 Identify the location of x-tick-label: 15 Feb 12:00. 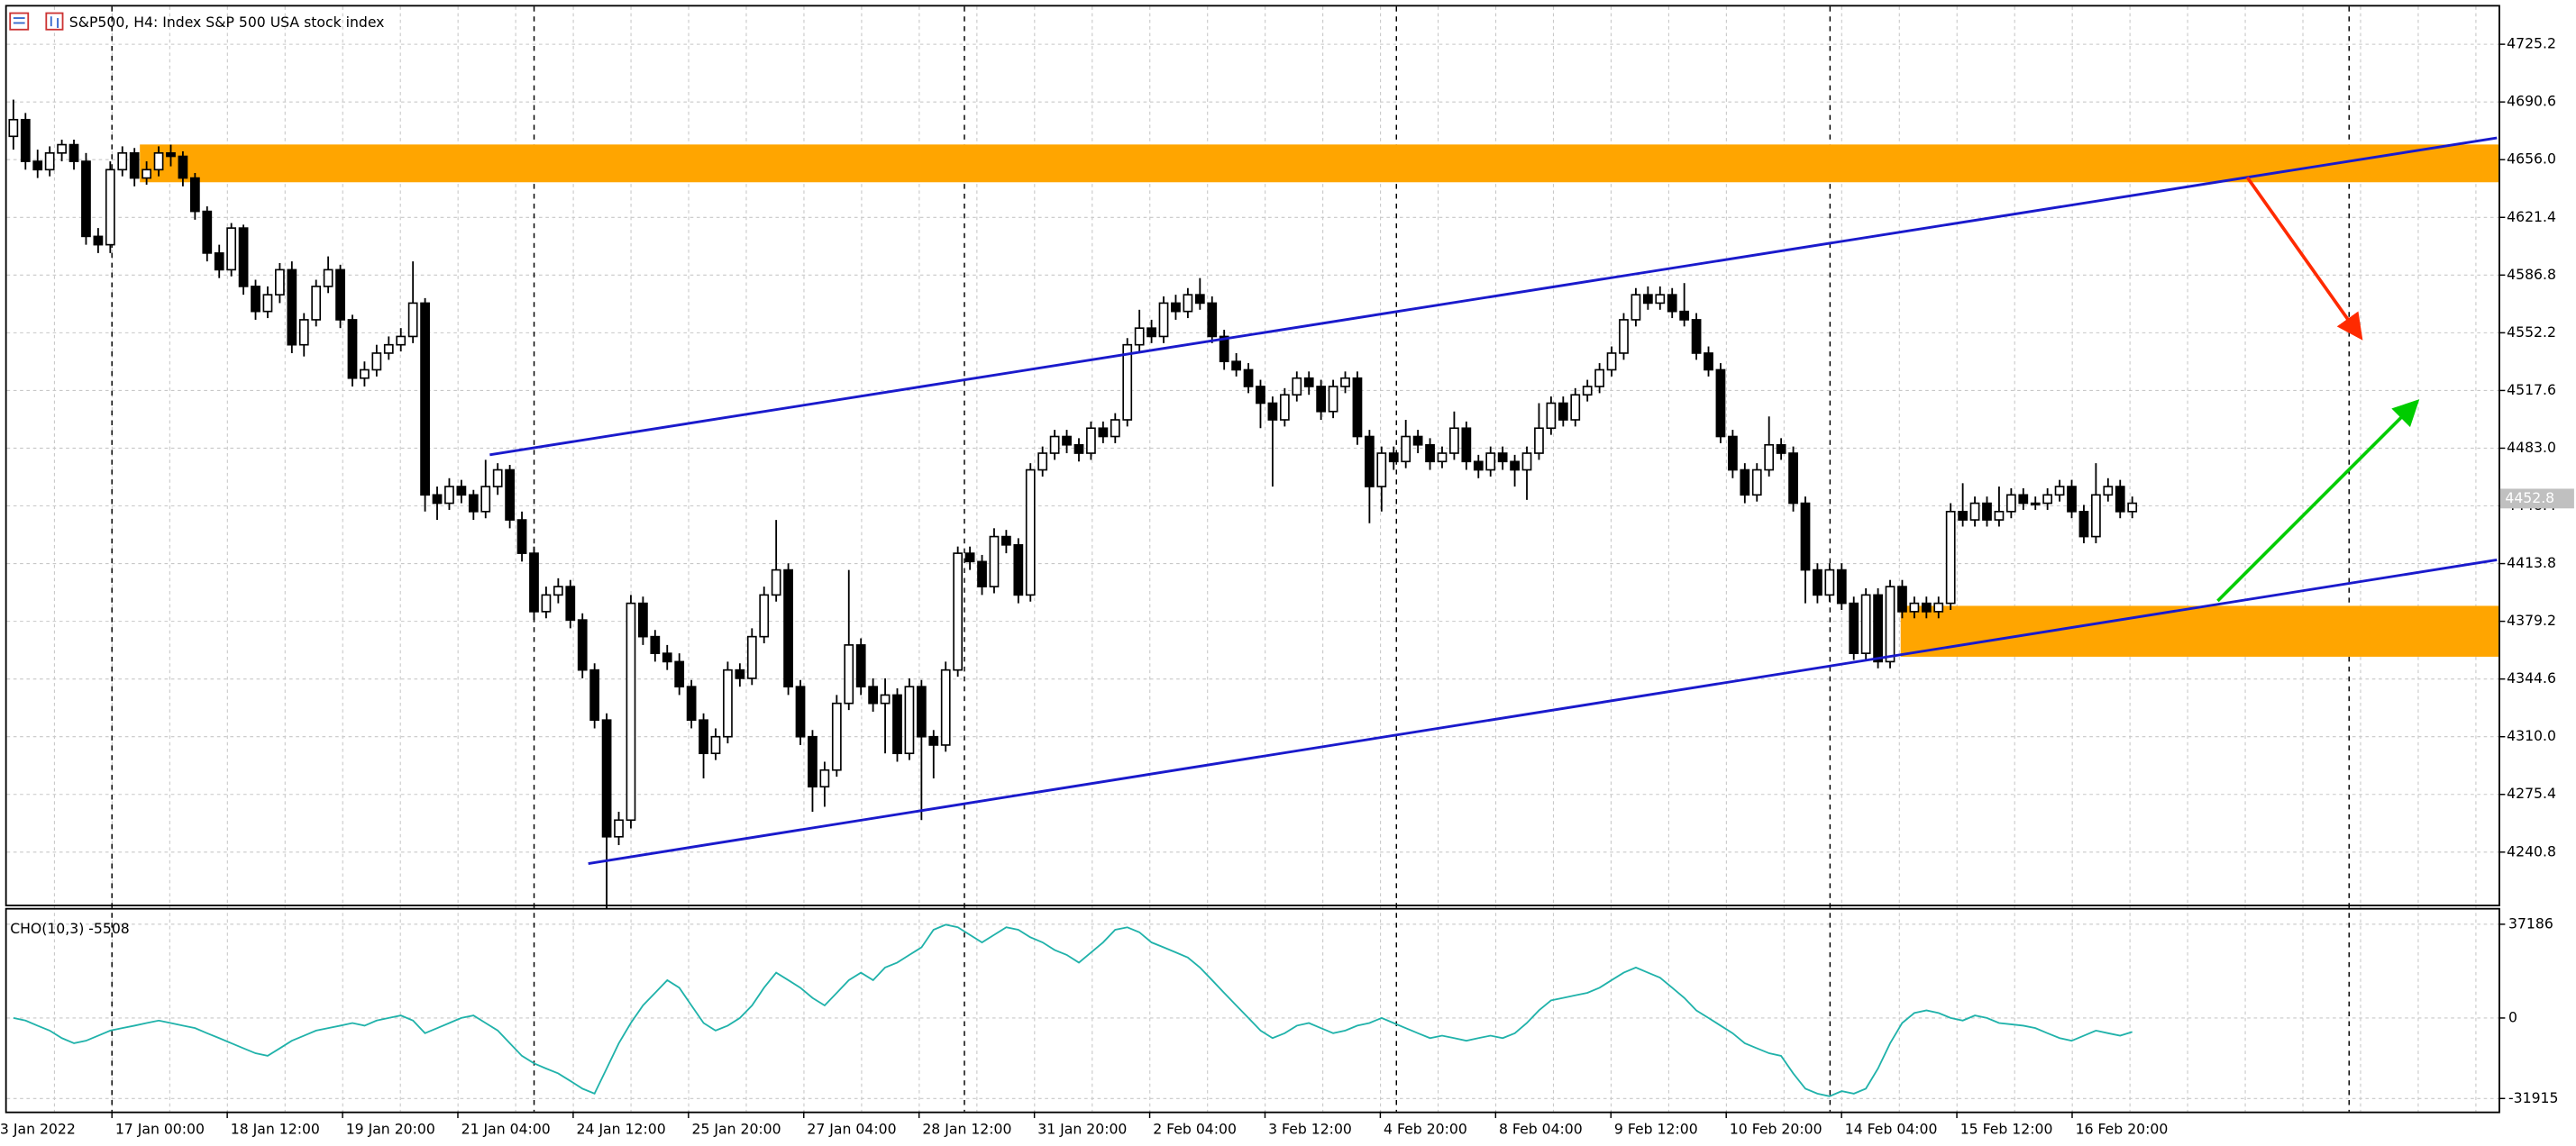
(2006, 1128).